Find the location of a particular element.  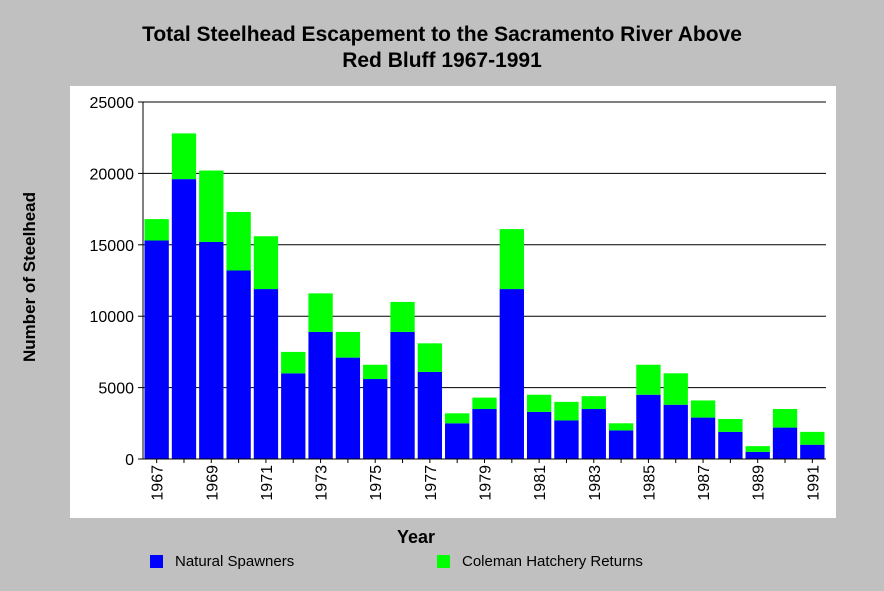

bar-coleman-hatchery-returns-1978 is located at coordinates (457, 418).